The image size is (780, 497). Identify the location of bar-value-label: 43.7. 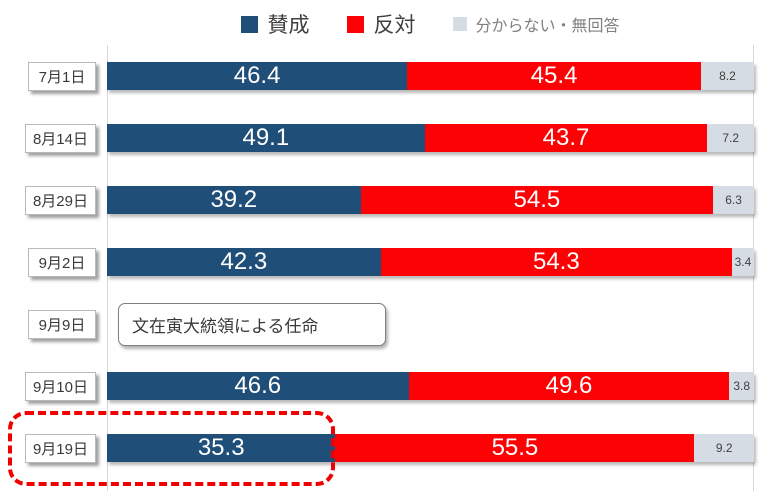
(566, 137).